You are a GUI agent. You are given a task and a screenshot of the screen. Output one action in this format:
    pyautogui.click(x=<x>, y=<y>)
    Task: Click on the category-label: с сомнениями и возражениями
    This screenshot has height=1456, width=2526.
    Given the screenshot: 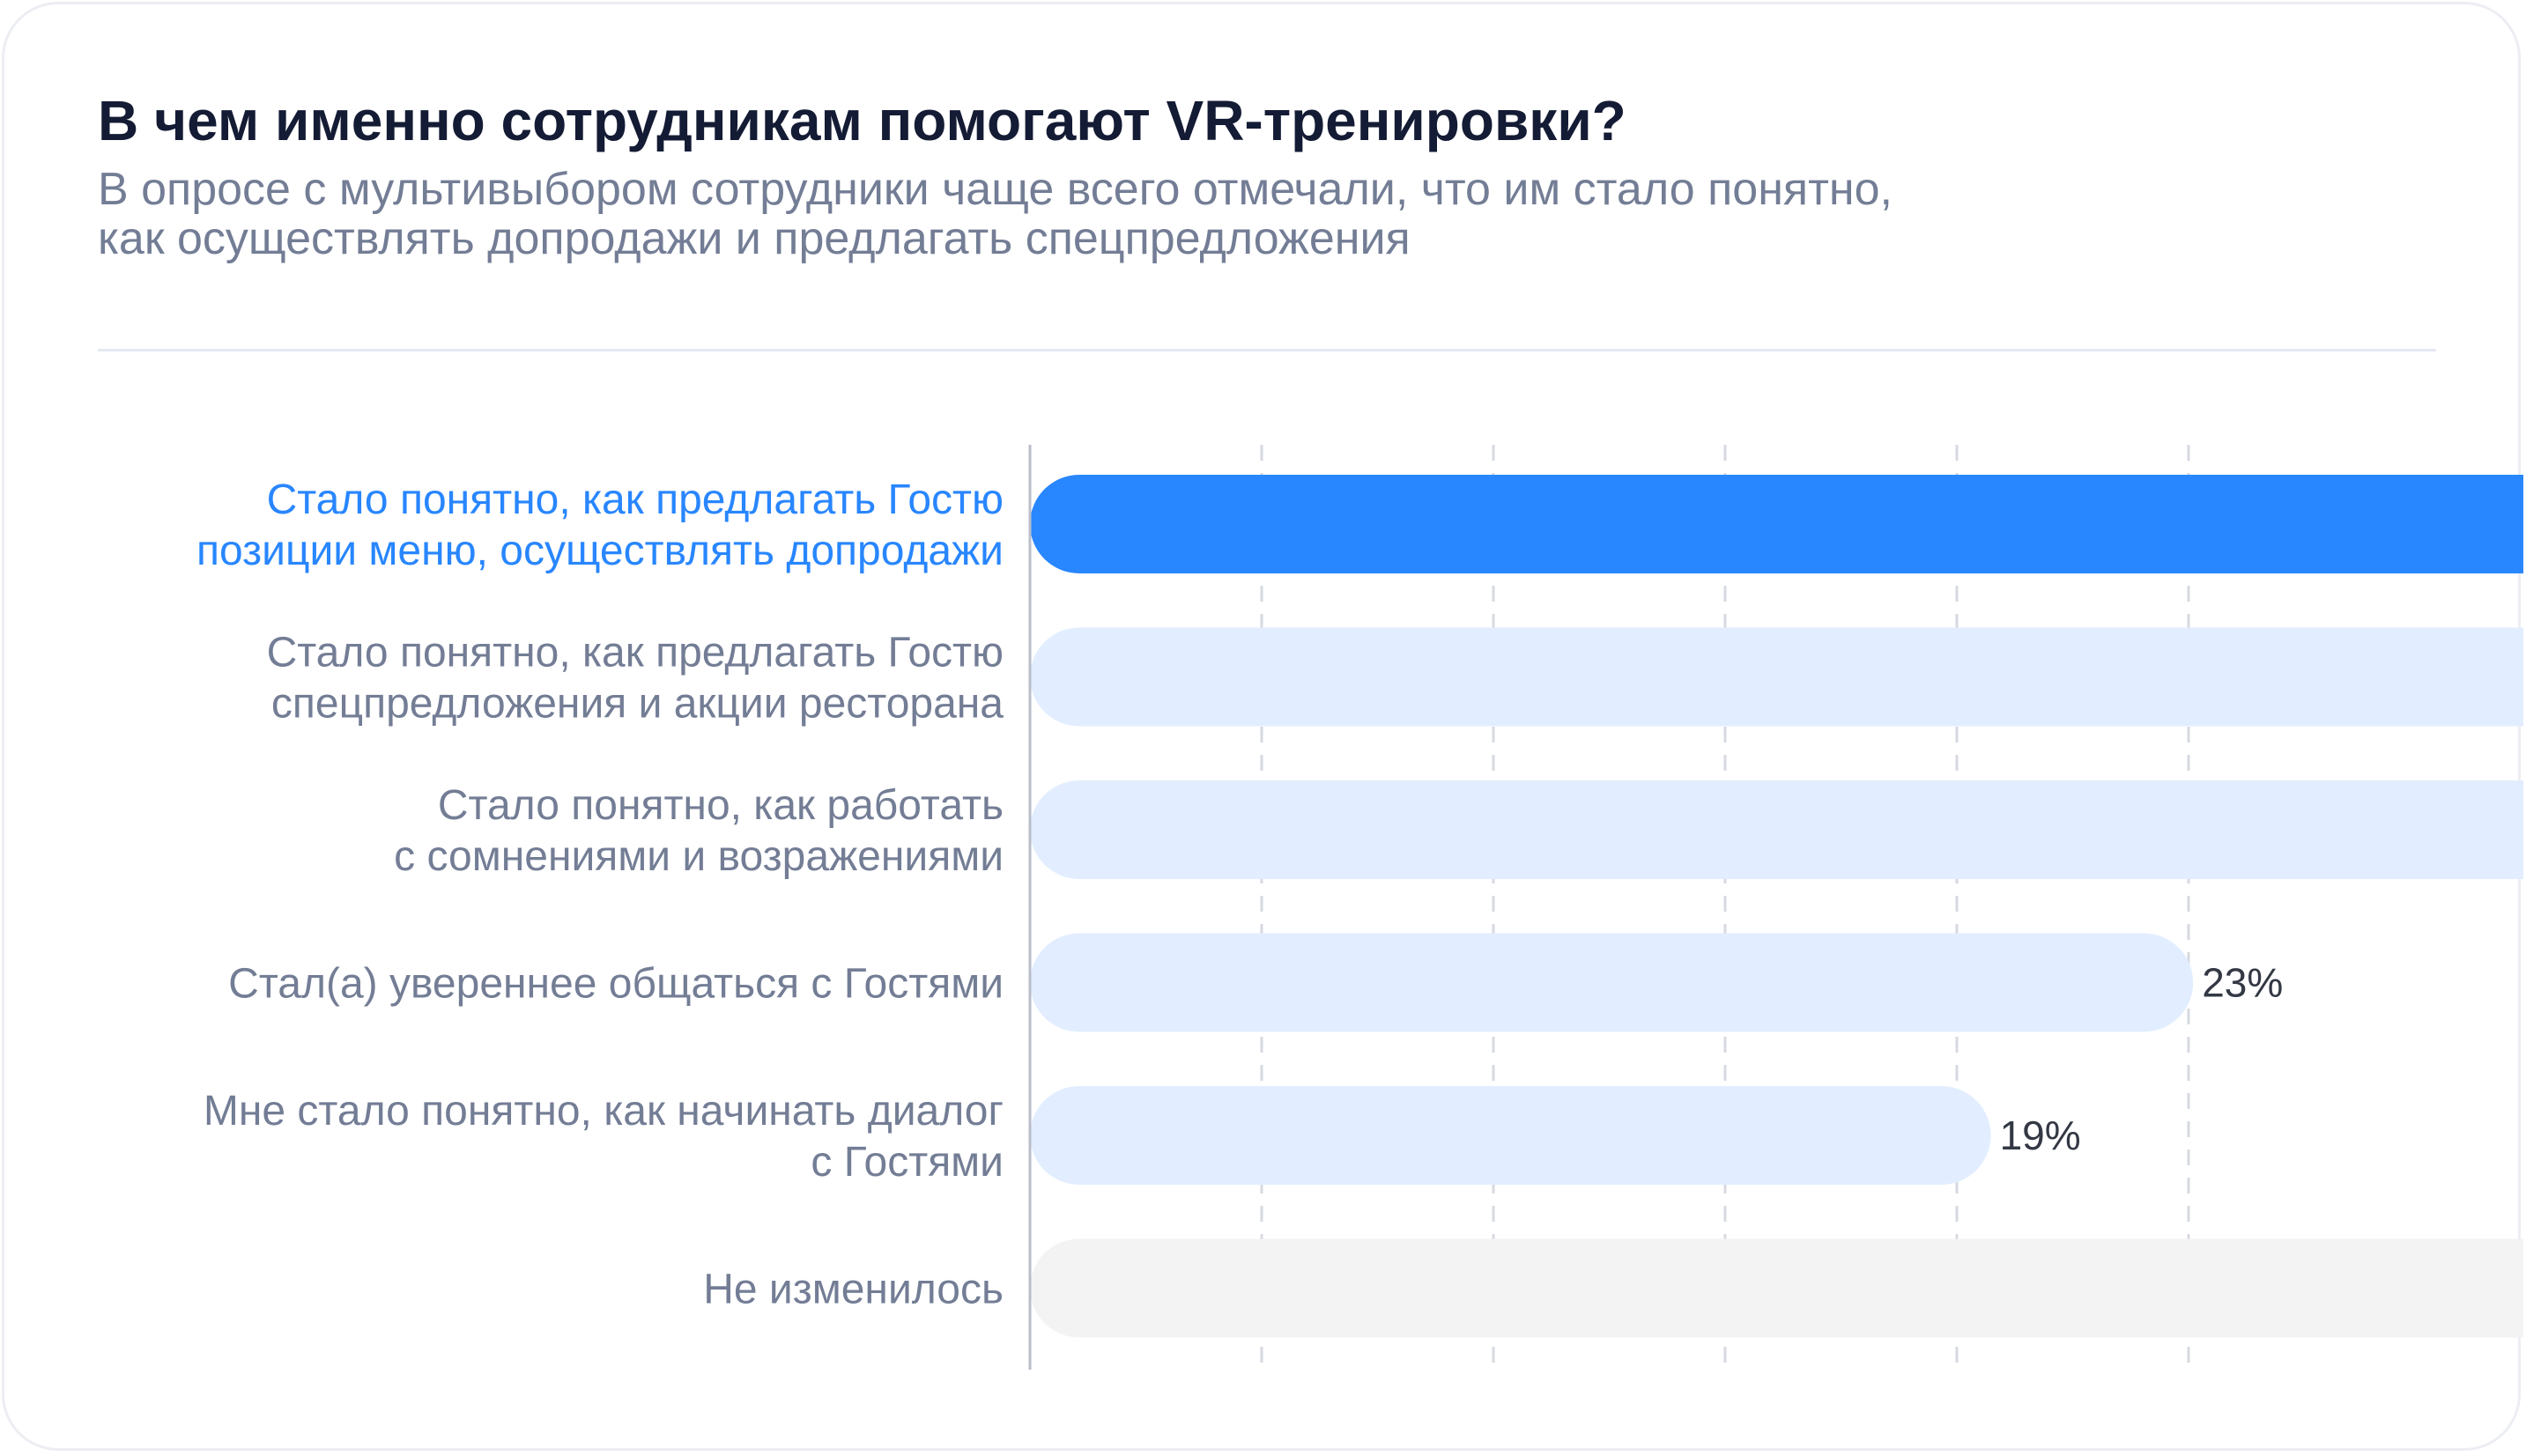 What is the action you would take?
    pyautogui.click(x=699, y=856)
    